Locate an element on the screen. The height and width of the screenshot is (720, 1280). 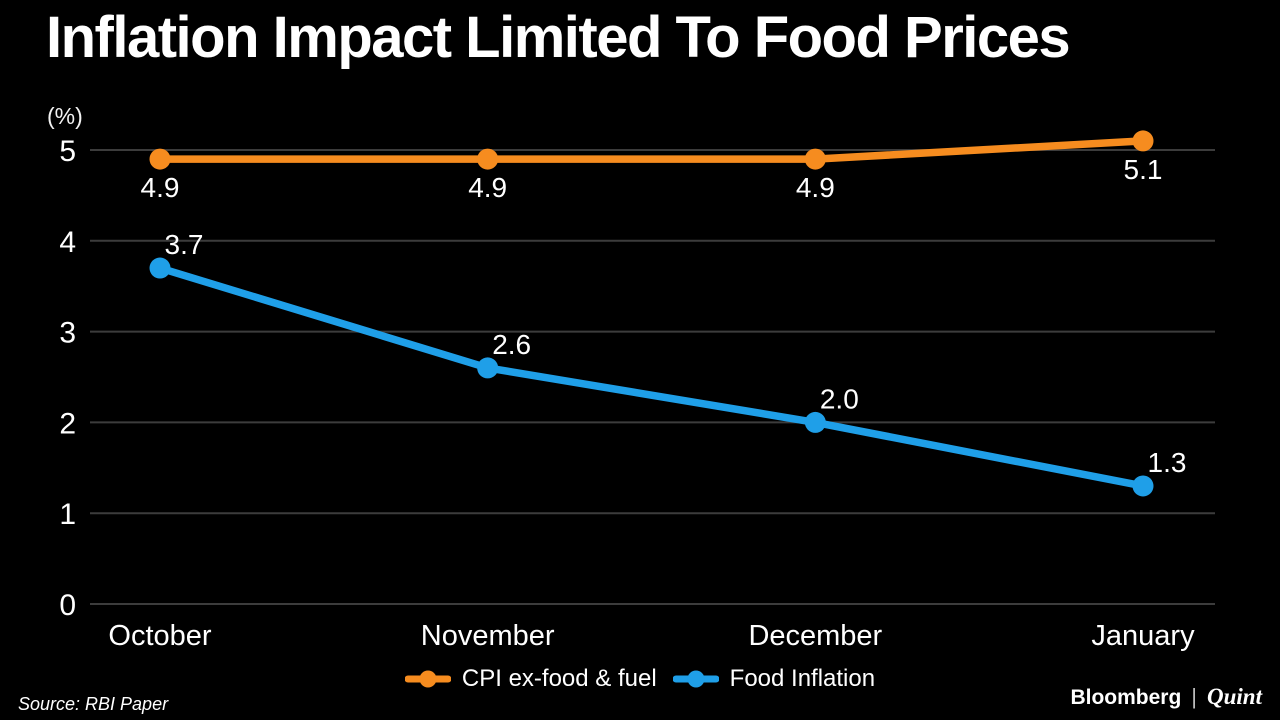
x-axis-category-label: January is located at coordinates (1143, 636).